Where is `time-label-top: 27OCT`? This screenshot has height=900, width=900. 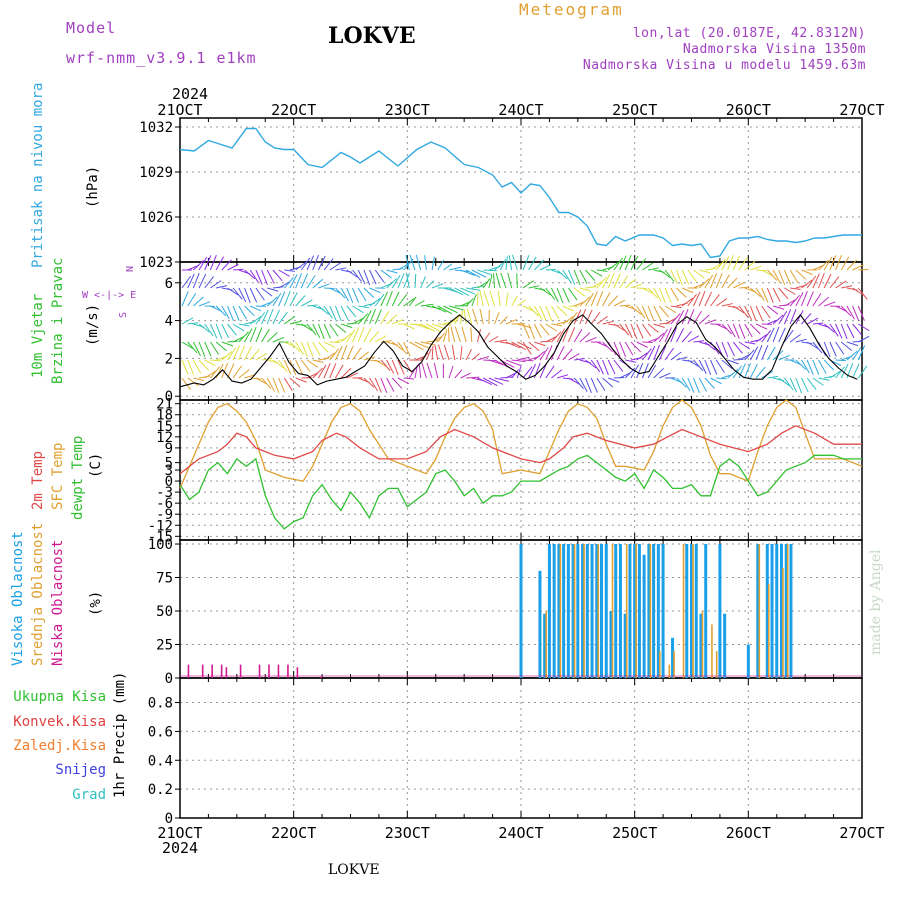
time-label-top: 27OCT is located at coordinates (861, 110).